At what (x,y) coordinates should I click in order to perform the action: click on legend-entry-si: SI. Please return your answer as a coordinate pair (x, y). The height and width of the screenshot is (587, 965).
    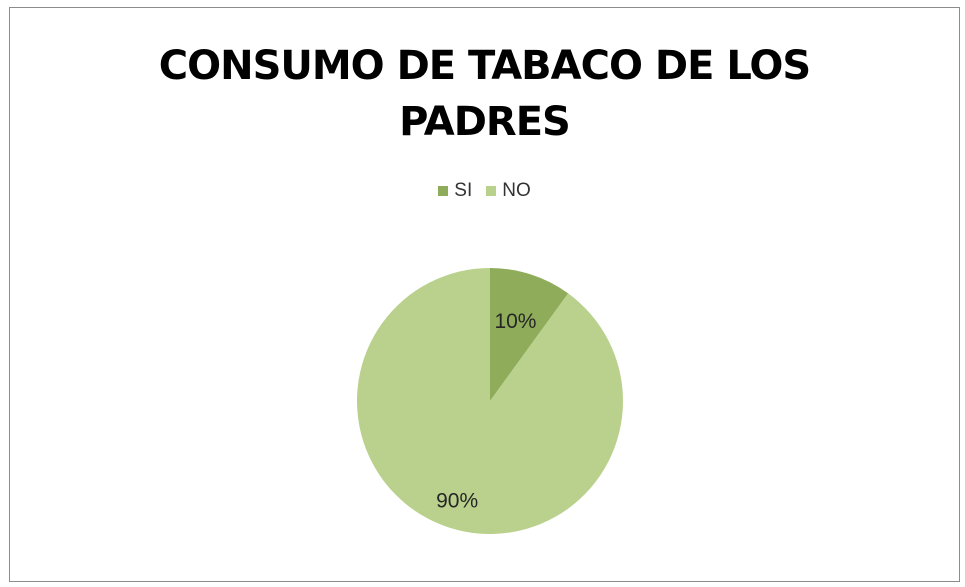
    Looking at the image, I should click on (455, 191).